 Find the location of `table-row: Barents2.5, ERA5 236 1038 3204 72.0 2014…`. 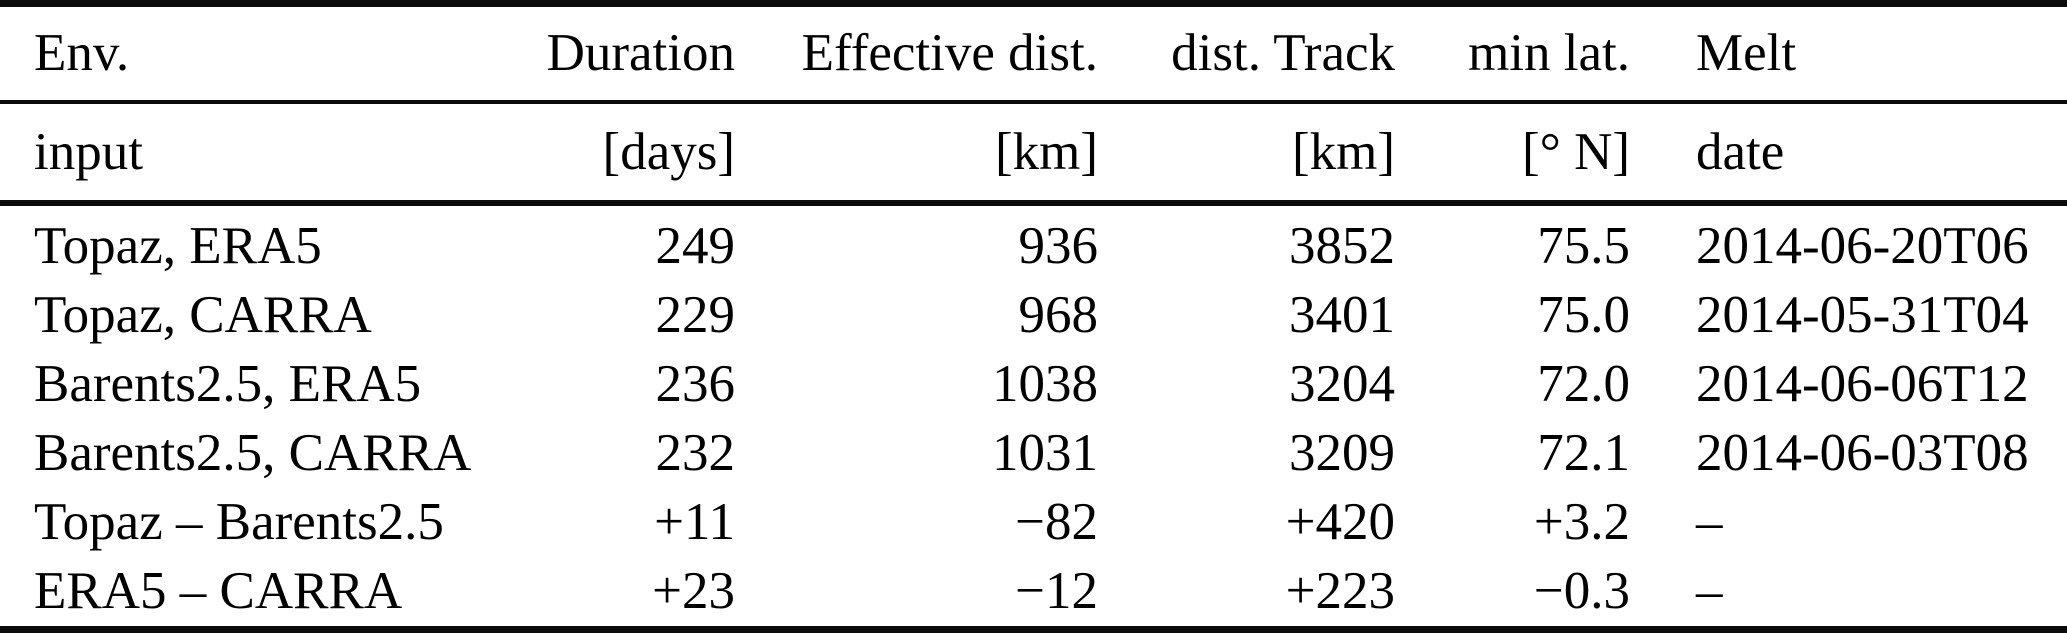

table-row: Barents2.5, ERA5 236 1038 3204 72.0 2014… is located at coordinates (1033, 384).